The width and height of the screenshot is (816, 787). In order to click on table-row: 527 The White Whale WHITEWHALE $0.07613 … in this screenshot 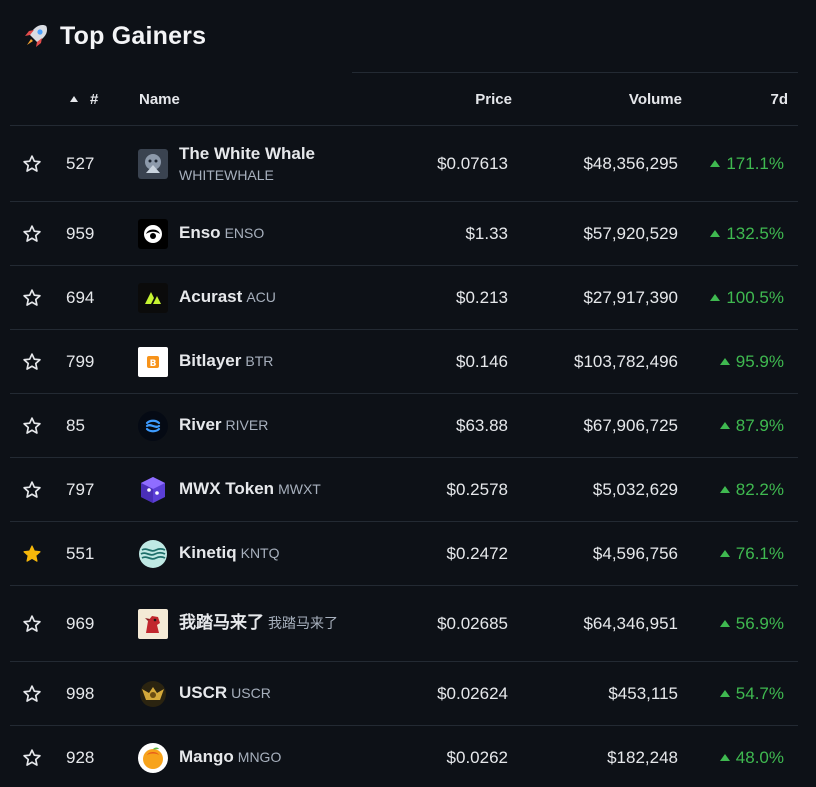, I will do `click(404, 164)`.